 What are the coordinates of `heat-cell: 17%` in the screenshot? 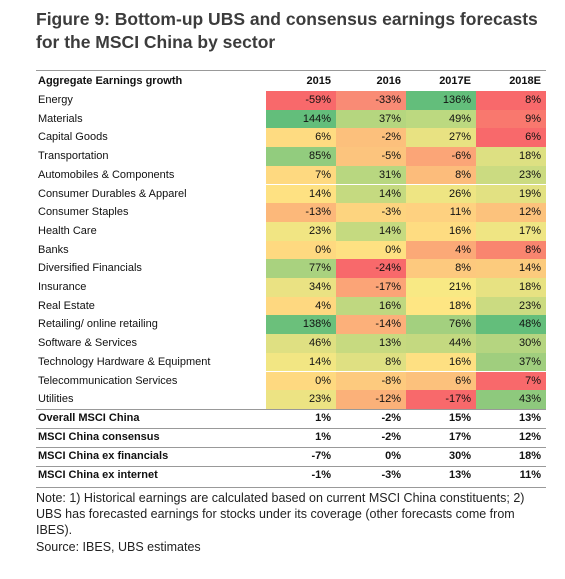 It's located at (511, 231).